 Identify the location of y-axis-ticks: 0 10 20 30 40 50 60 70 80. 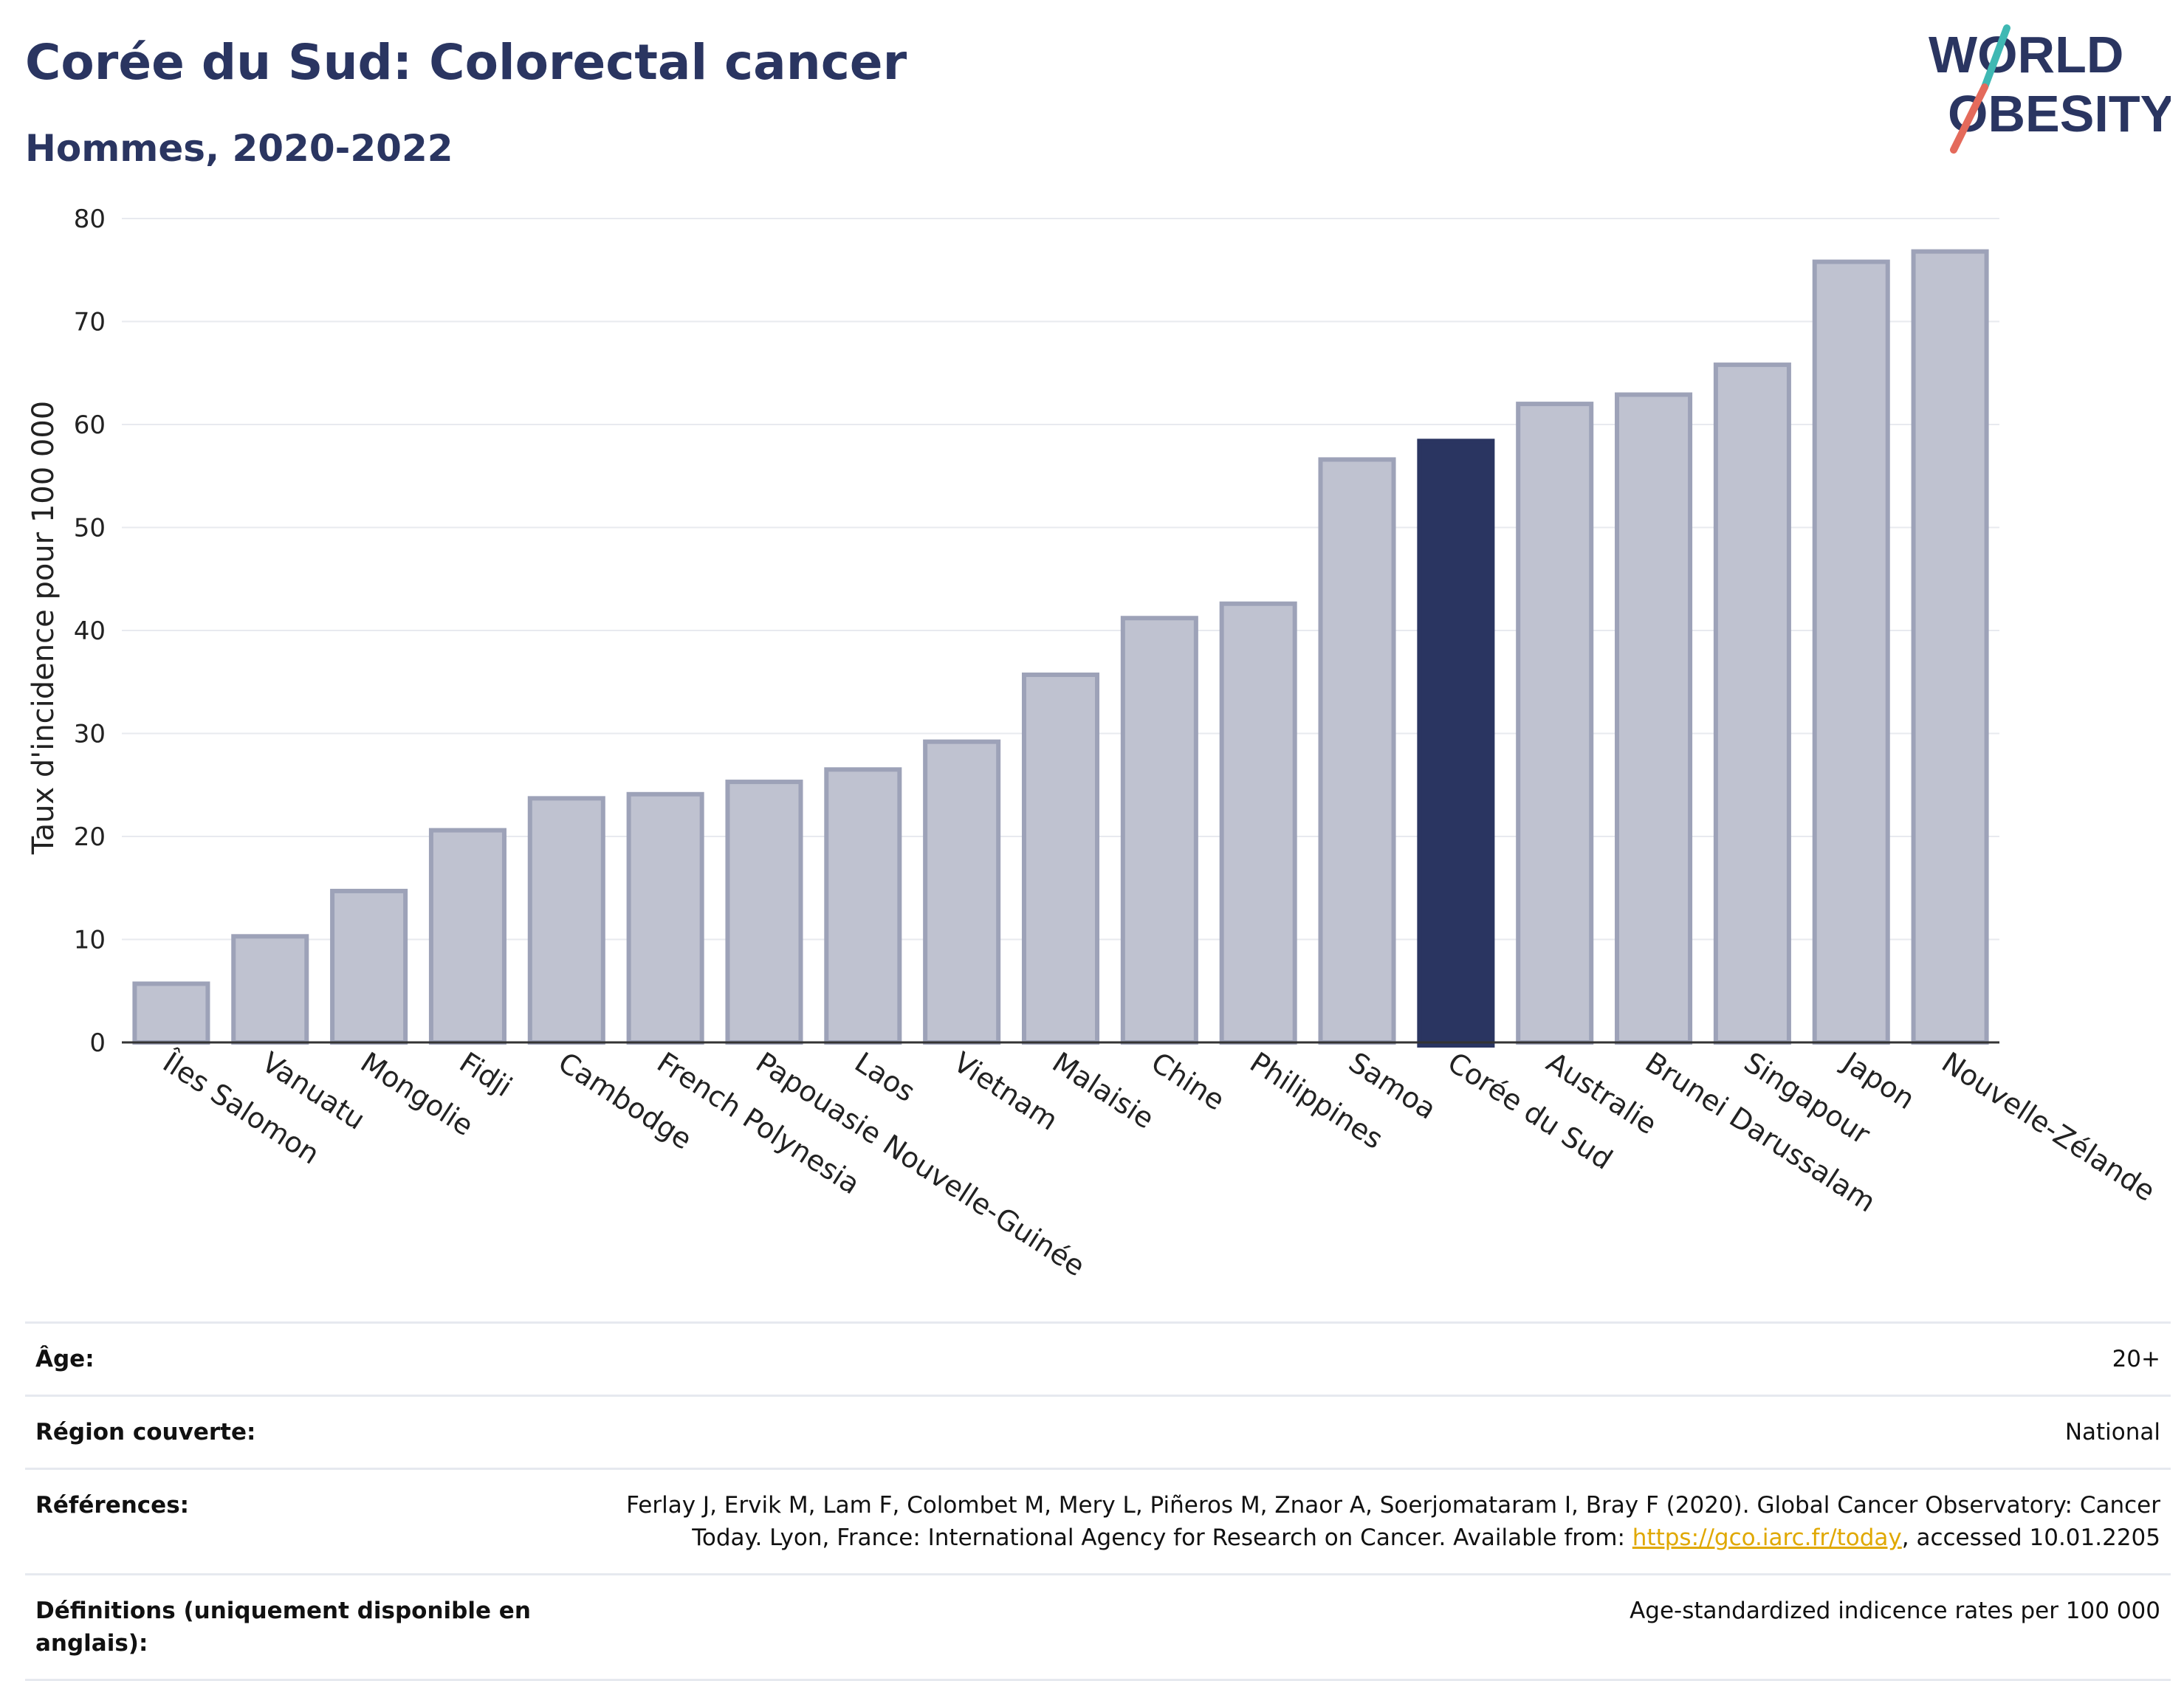
(90, 631).